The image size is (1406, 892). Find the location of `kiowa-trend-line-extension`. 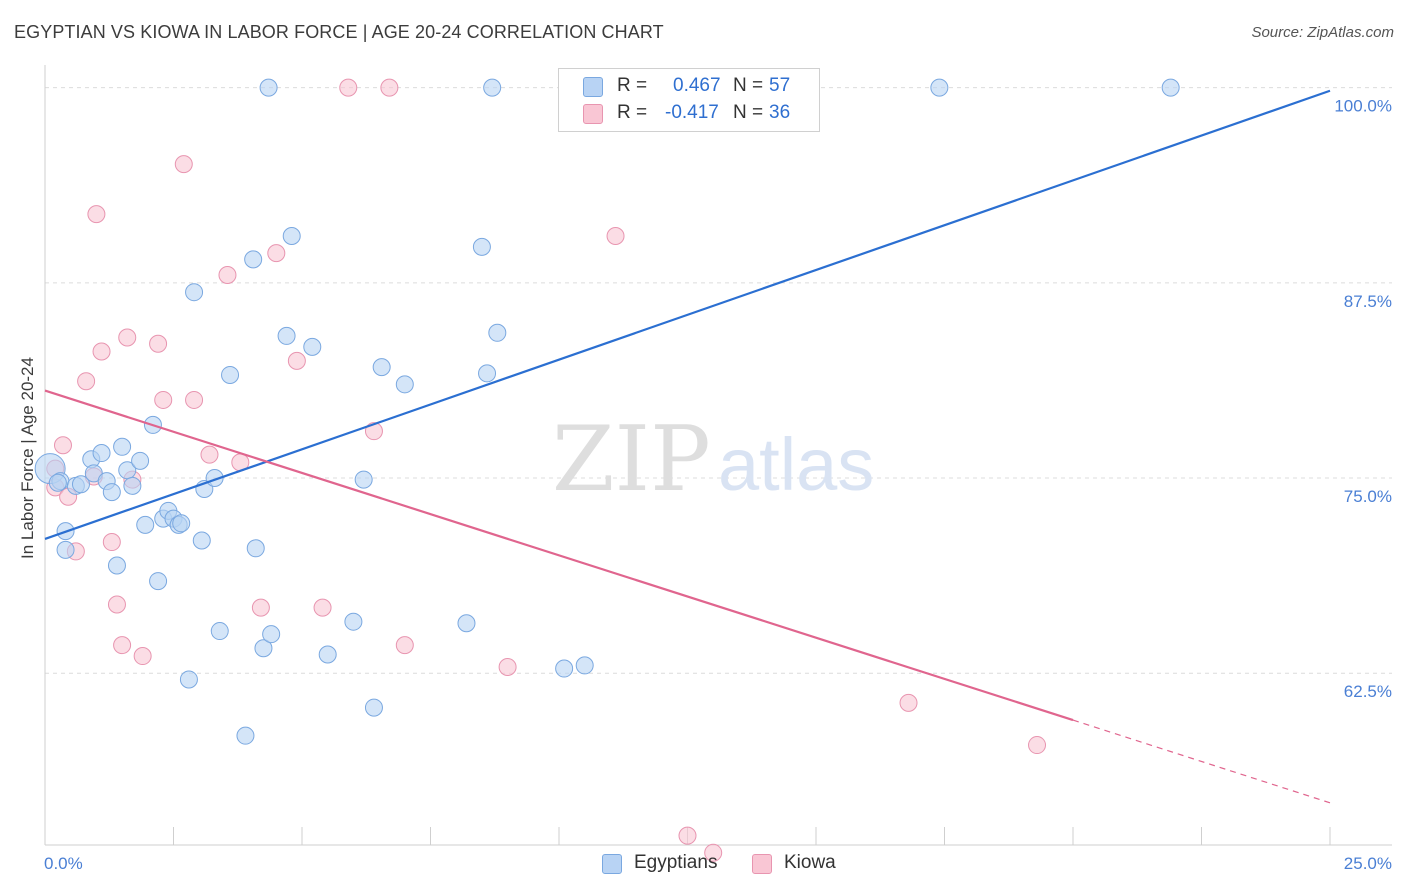

kiowa-trend-line-extension is located at coordinates (1201, 761).